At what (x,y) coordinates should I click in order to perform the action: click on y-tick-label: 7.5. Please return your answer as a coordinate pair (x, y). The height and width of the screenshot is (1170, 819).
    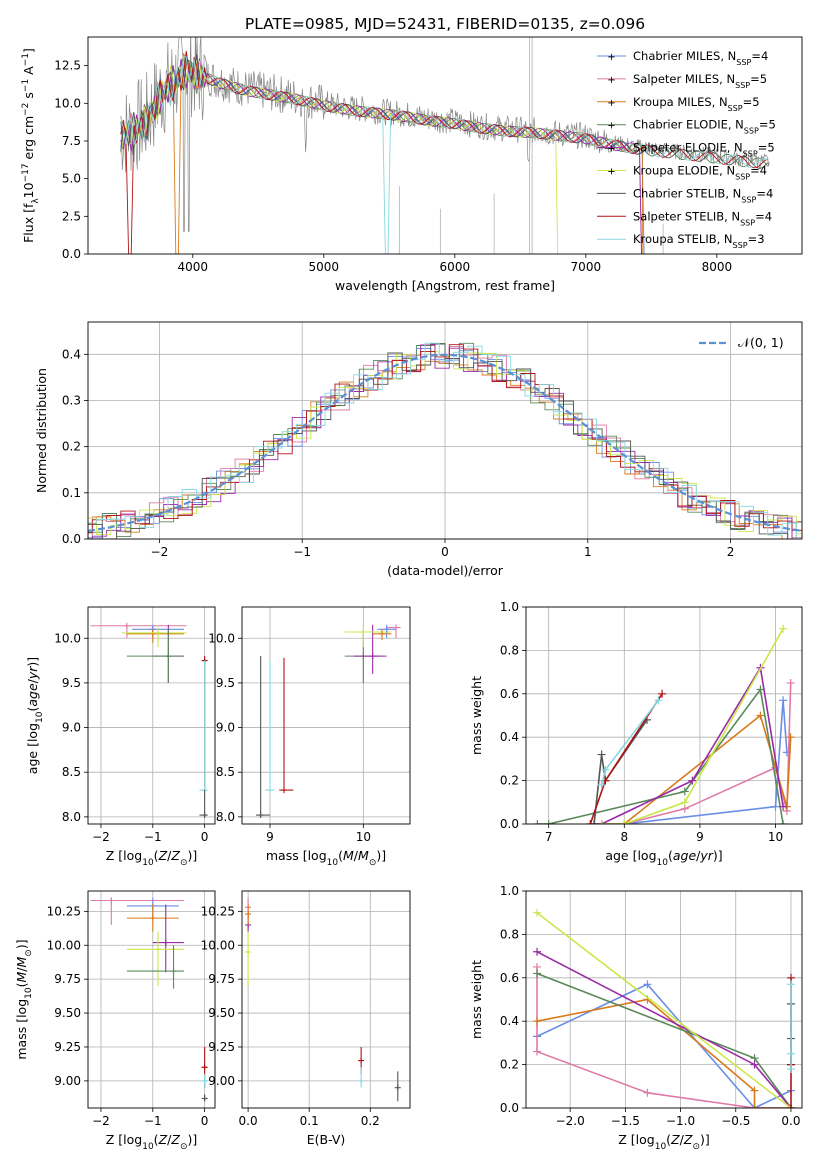
    Looking at the image, I should click on (71, 141).